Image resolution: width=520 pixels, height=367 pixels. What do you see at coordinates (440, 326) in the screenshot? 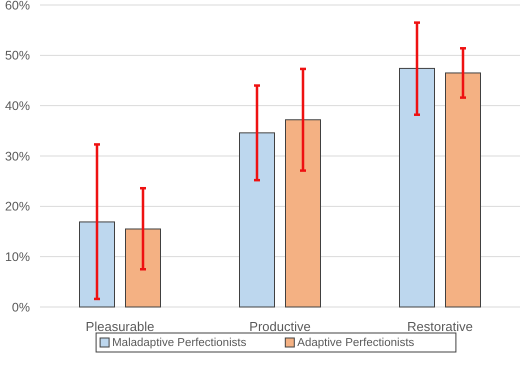
I see `x-tick-label: Restorative` at bounding box center [440, 326].